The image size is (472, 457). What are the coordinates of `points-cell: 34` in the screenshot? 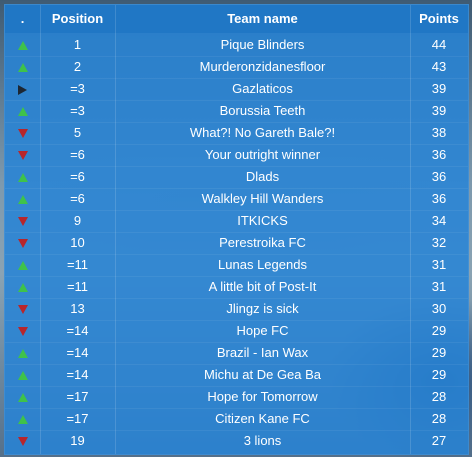 It's located at (439, 220).